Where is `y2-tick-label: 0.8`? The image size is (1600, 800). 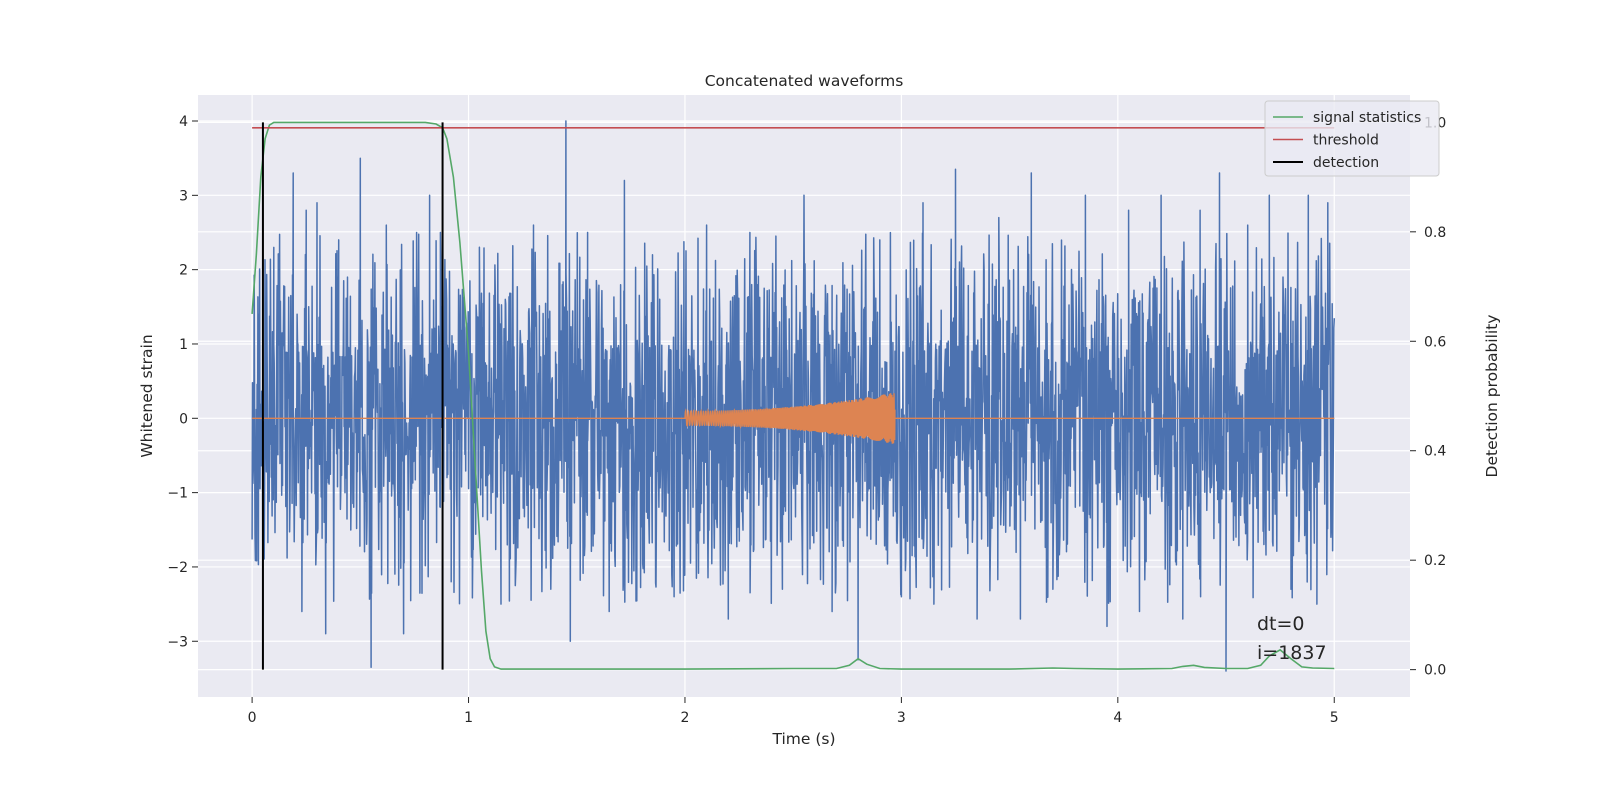
y2-tick-label: 0.8 is located at coordinates (1435, 233).